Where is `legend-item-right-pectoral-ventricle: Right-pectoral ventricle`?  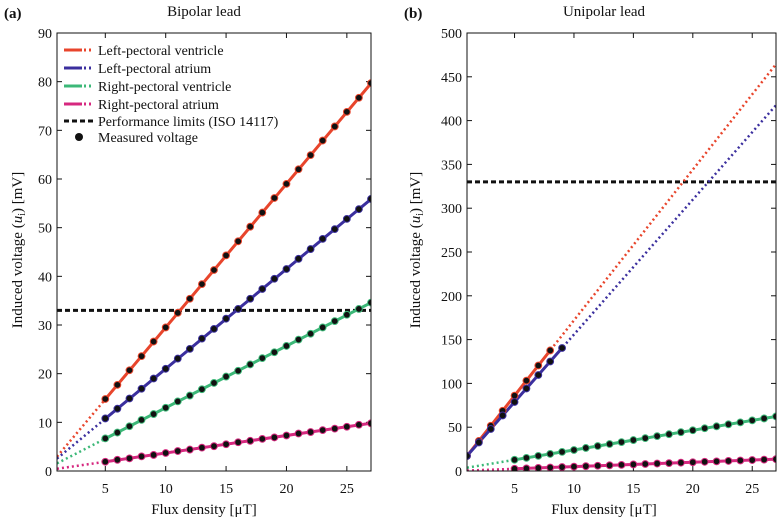 legend-item-right-pectoral-ventricle: Right-pectoral ventricle is located at coordinates (147, 87).